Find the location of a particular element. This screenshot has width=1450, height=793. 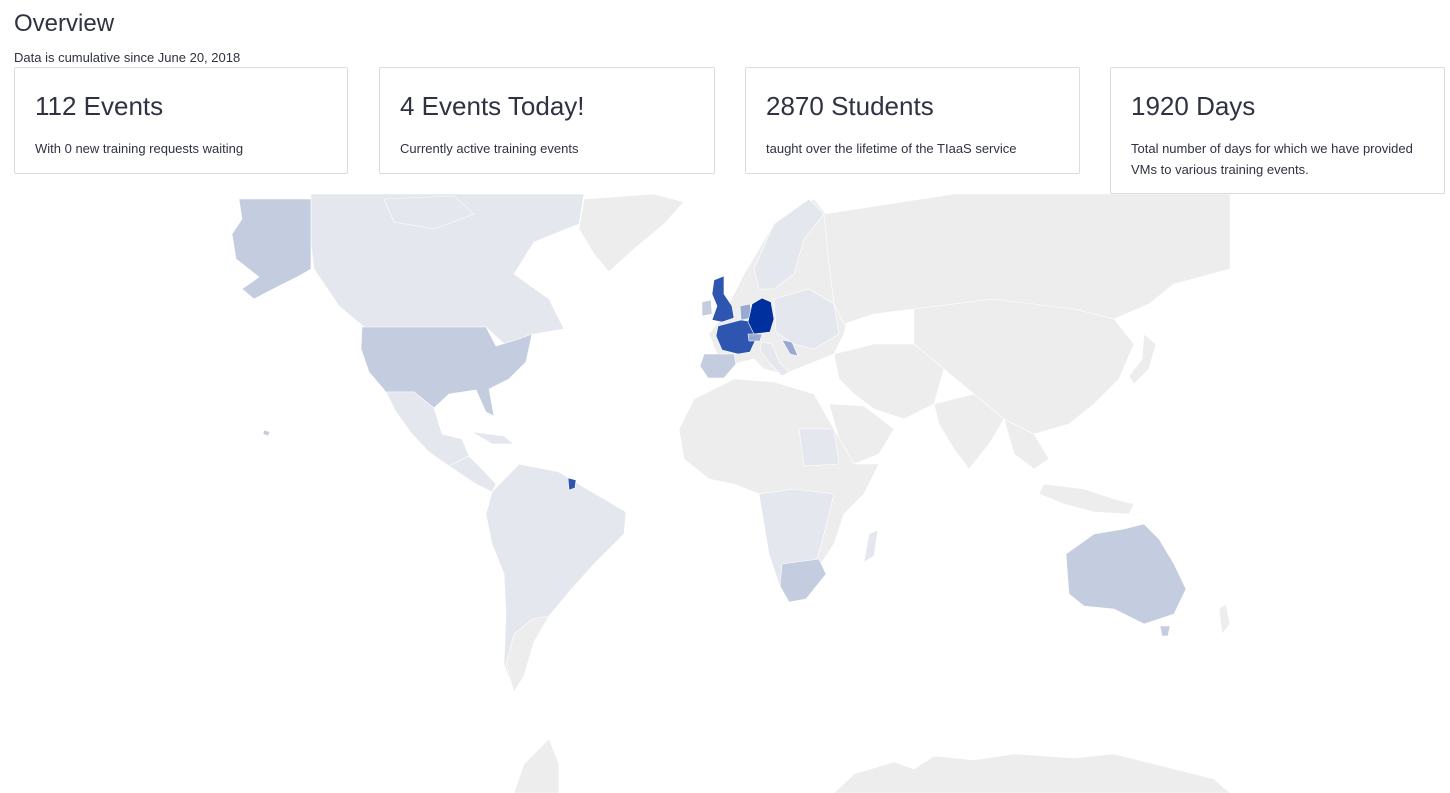

region-southeast-asia is located at coordinates (1026, 444).